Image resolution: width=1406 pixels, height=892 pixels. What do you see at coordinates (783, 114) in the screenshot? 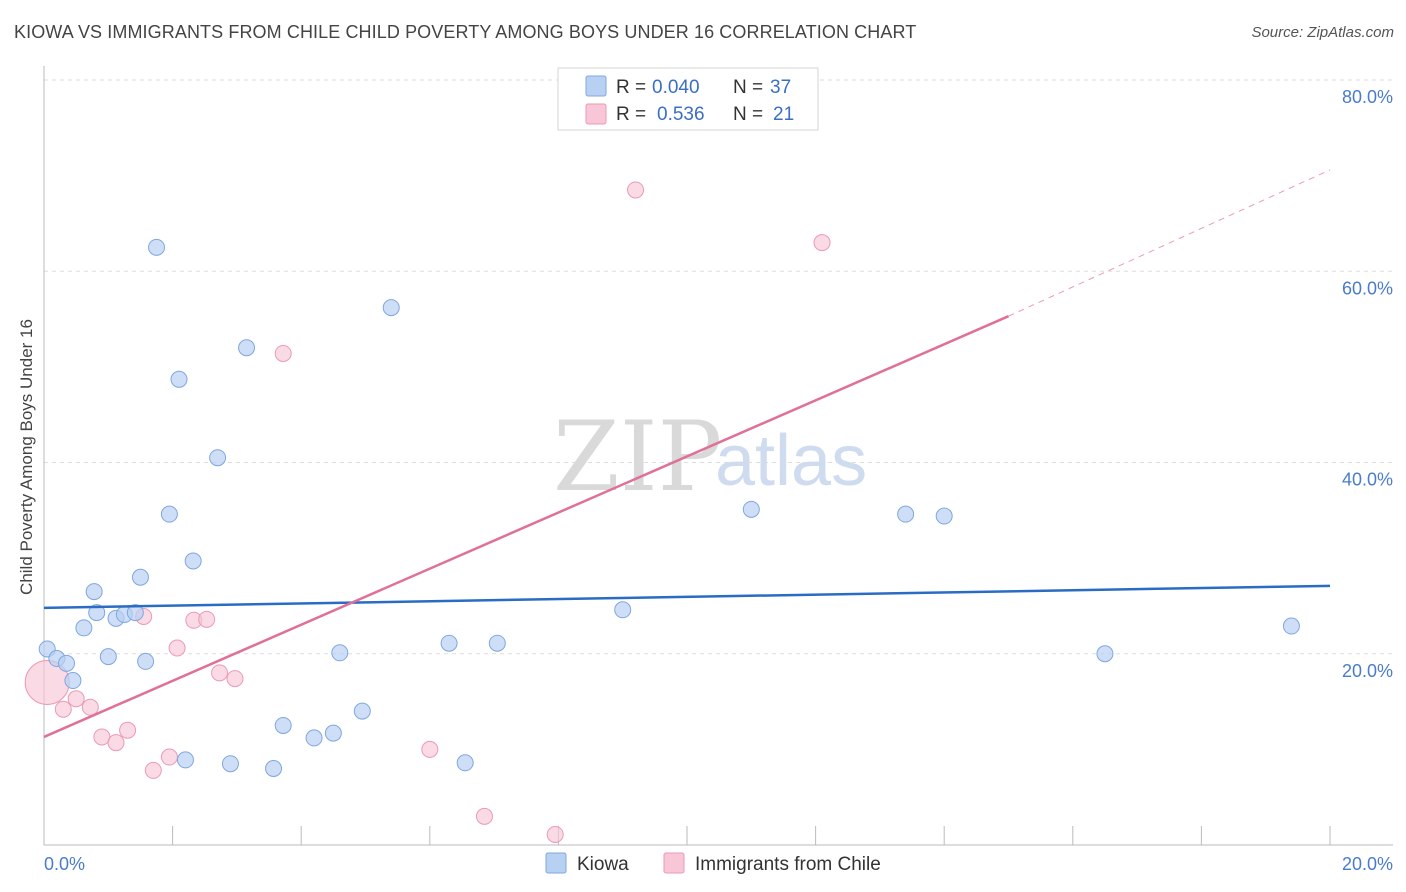
I see `legend-n-value-chile: 21` at bounding box center [783, 114].